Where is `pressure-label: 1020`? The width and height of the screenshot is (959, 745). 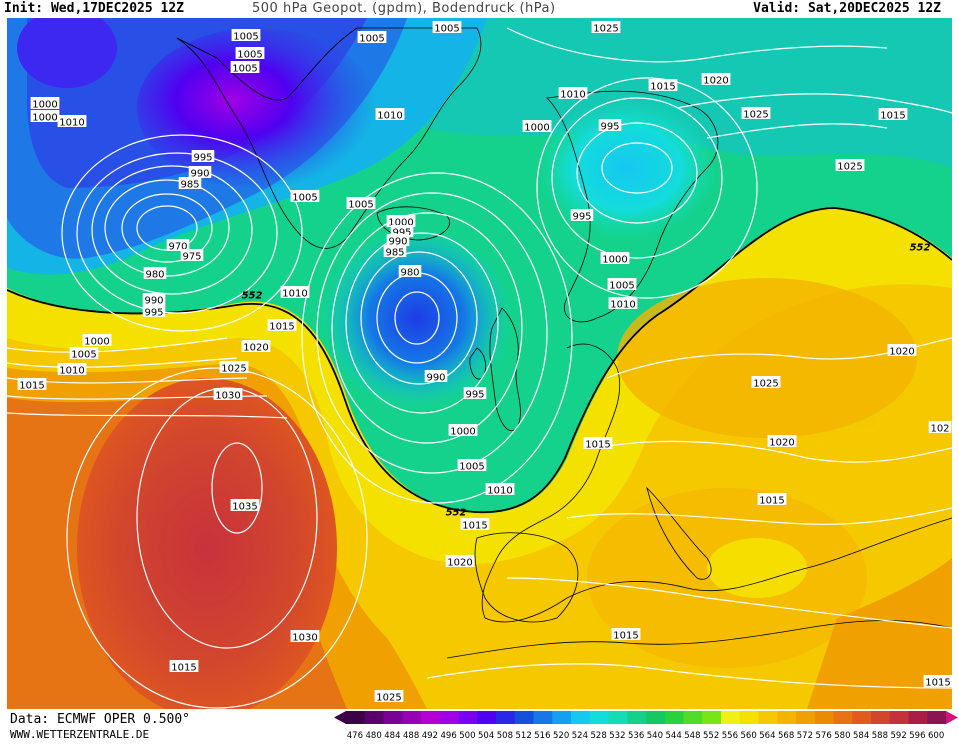 pressure-label: 1020 is located at coordinates (782, 442).